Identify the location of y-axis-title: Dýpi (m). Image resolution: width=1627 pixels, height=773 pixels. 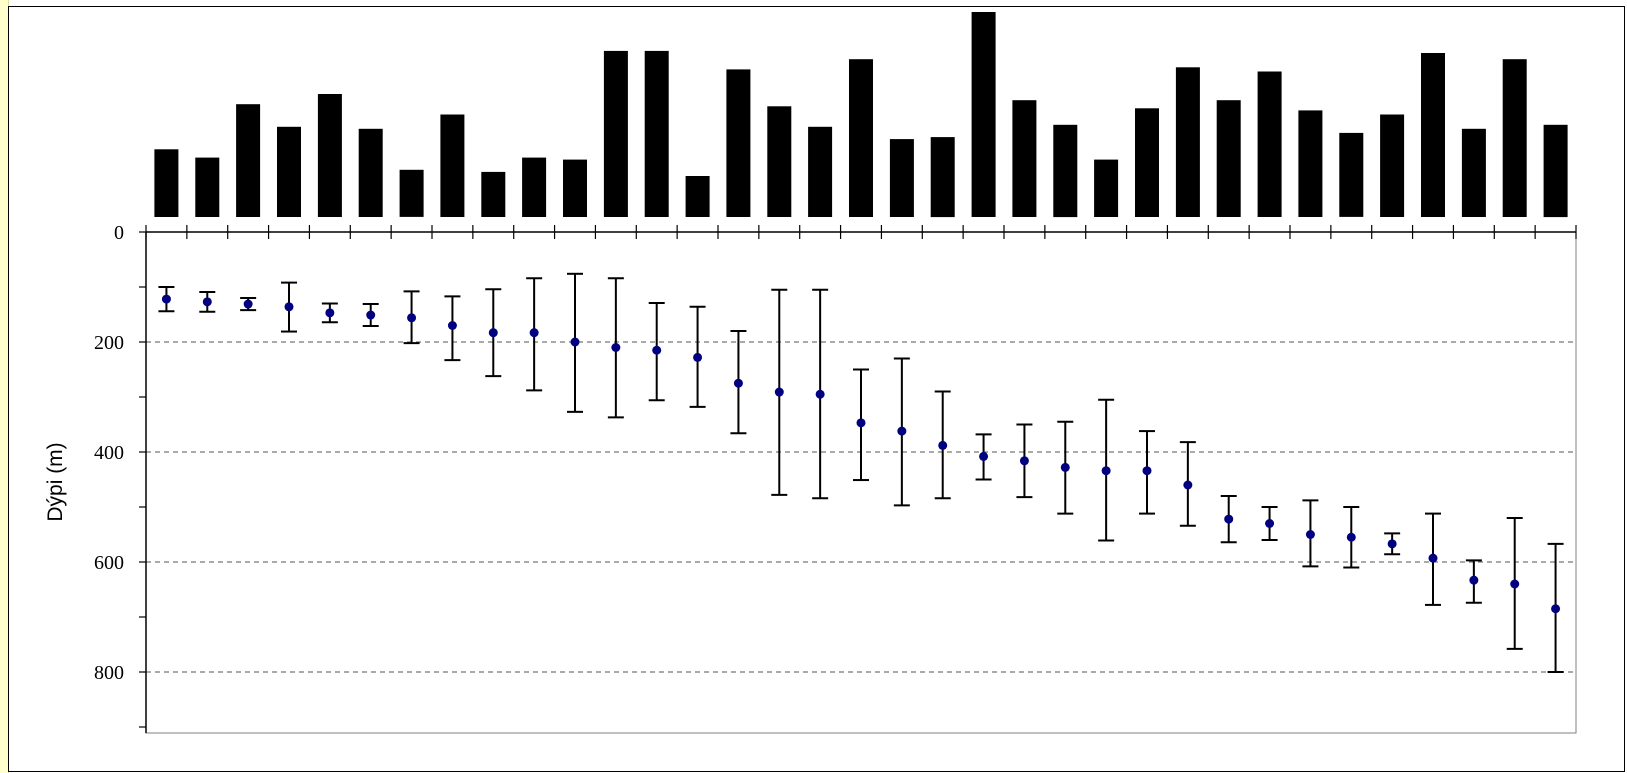
(55, 481).